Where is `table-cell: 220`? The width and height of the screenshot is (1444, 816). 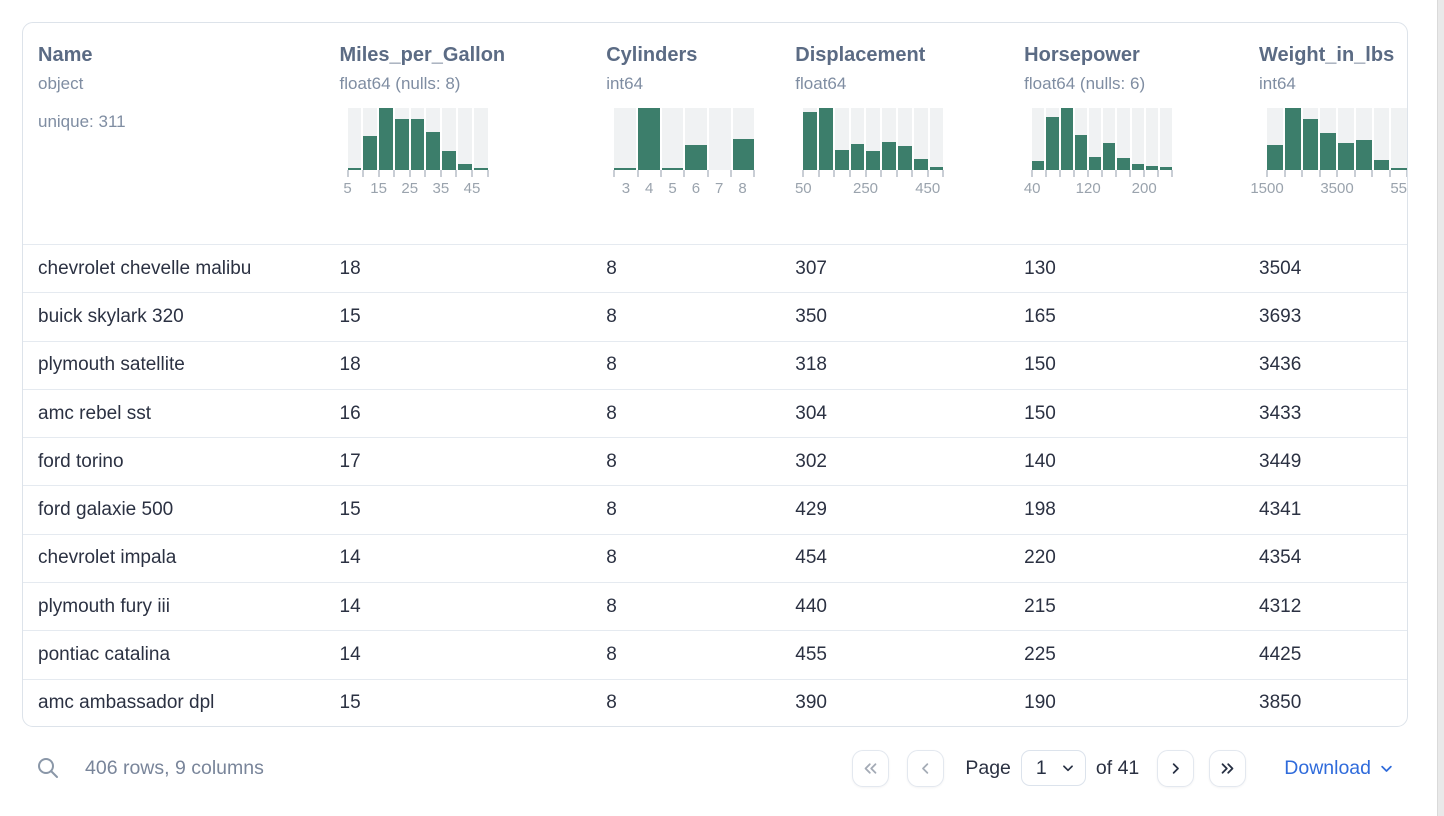
table-cell: 220 is located at coordinates (1040, 558).